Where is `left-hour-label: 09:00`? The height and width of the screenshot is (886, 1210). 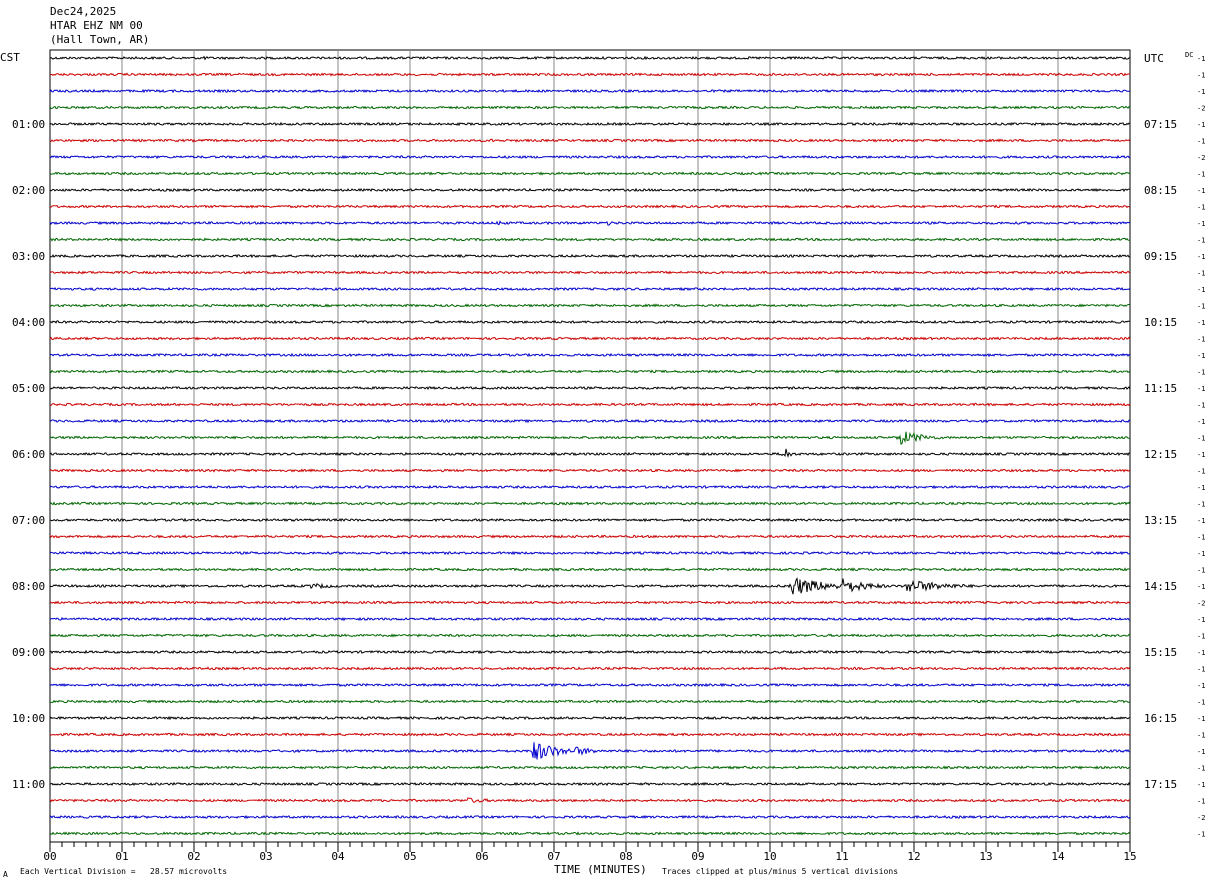
left-hour-label: 09:00 is located at coordinates (28, 652).